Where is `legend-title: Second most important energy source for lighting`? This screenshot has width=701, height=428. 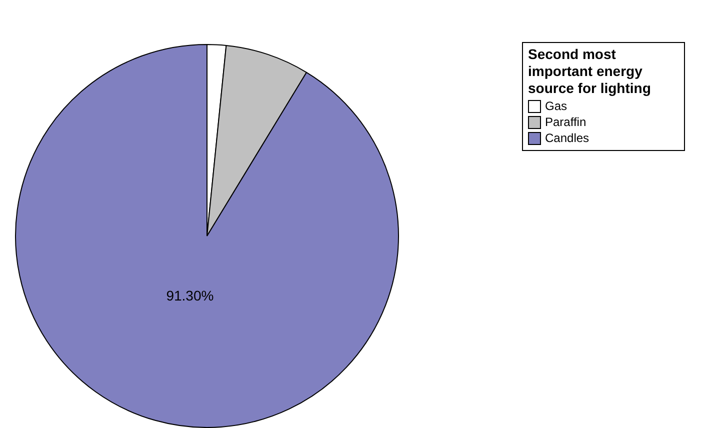
legend-title: Second most important energy source for lighting is located at coordinates (590, 71).